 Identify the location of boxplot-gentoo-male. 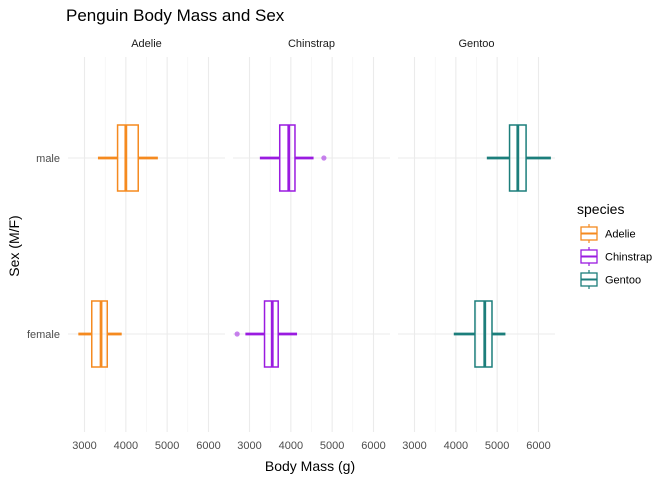
(518, 158).